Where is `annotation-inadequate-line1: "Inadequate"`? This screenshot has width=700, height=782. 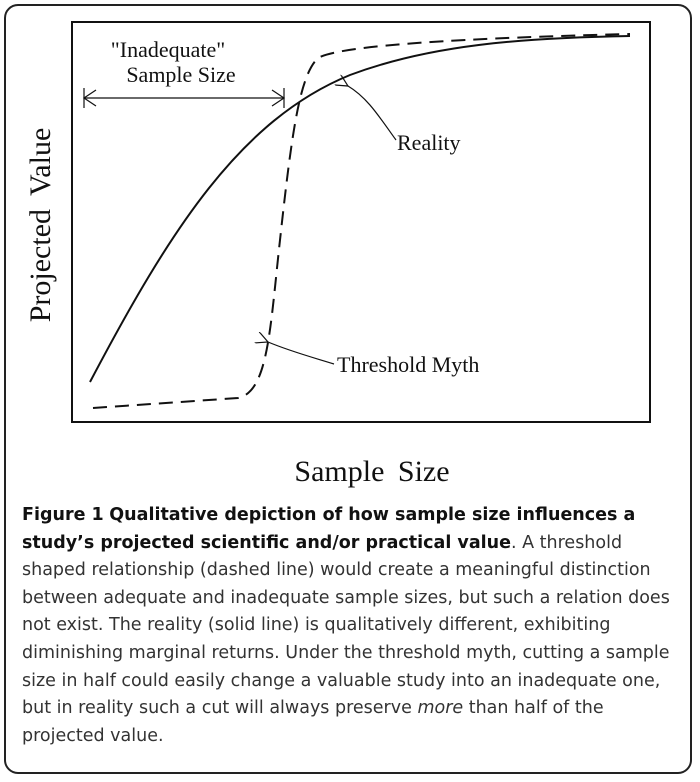 annotation-inadequate-line1: "Inadequate" is located at coordinates (168, 49).